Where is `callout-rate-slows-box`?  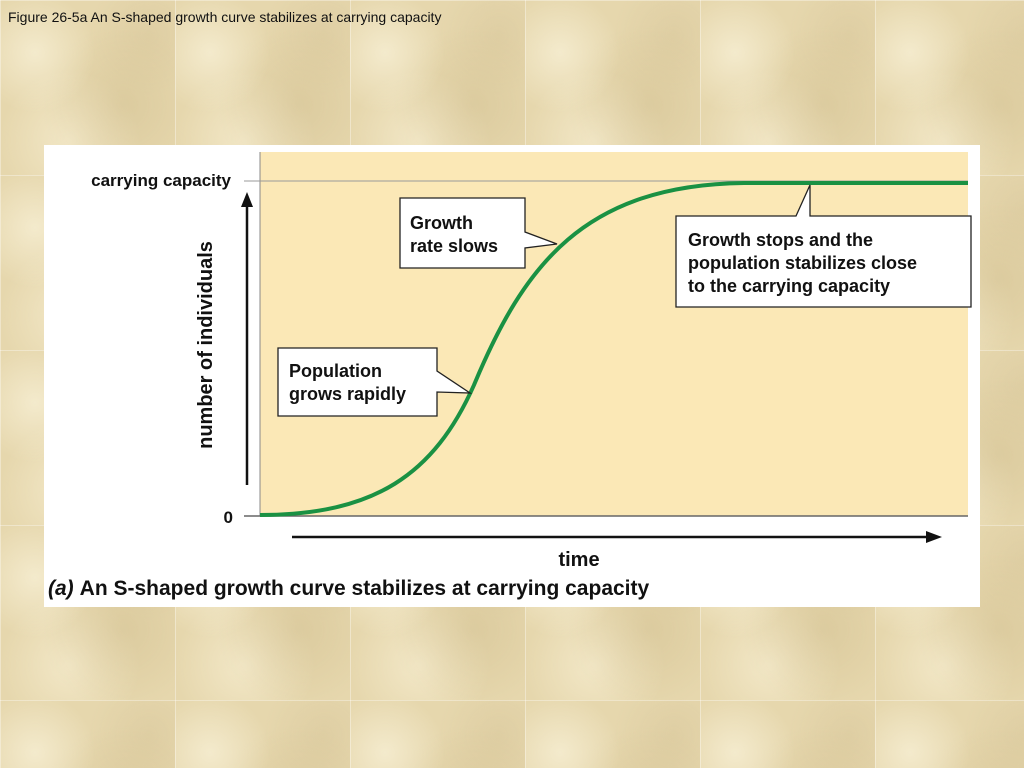 callout-rate-slows-box is located at coordinates (478, 233).